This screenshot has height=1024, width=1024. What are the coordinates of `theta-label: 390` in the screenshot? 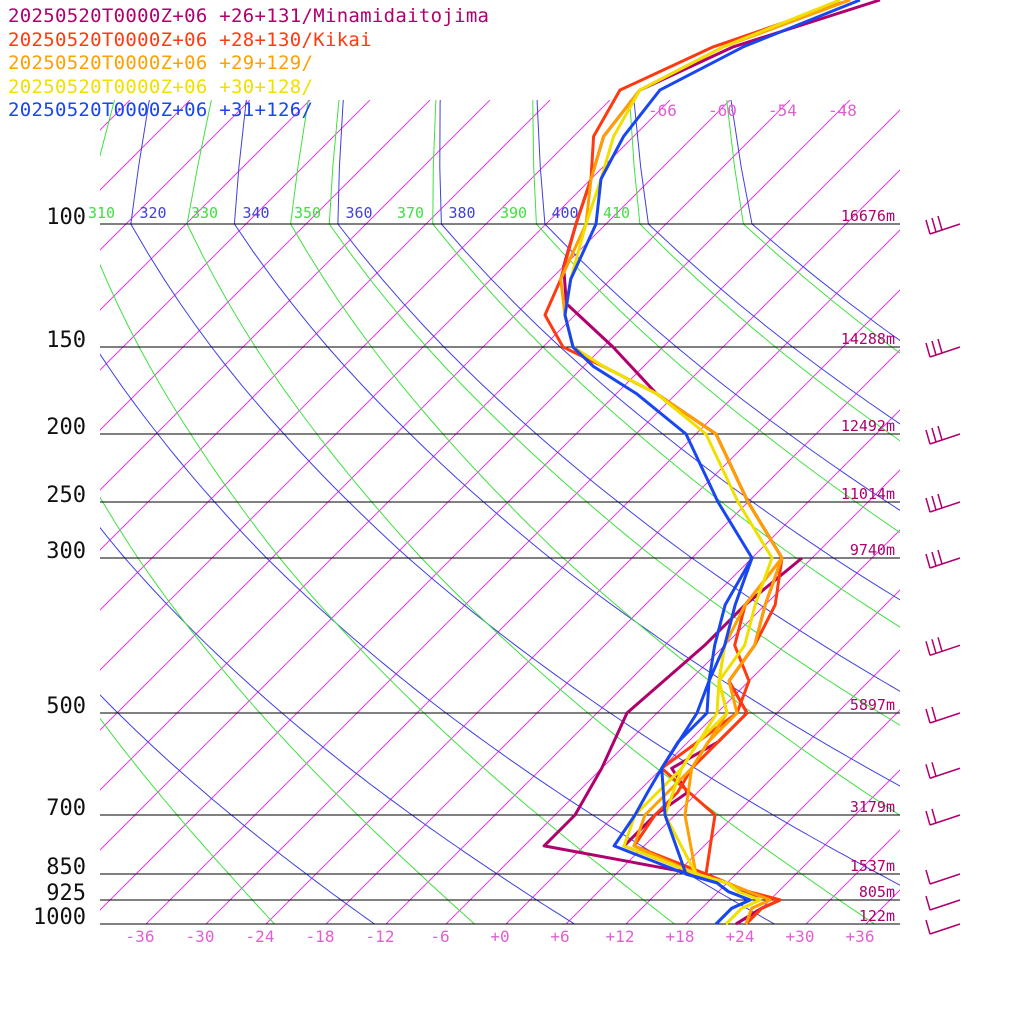 It's located at (513, 213).